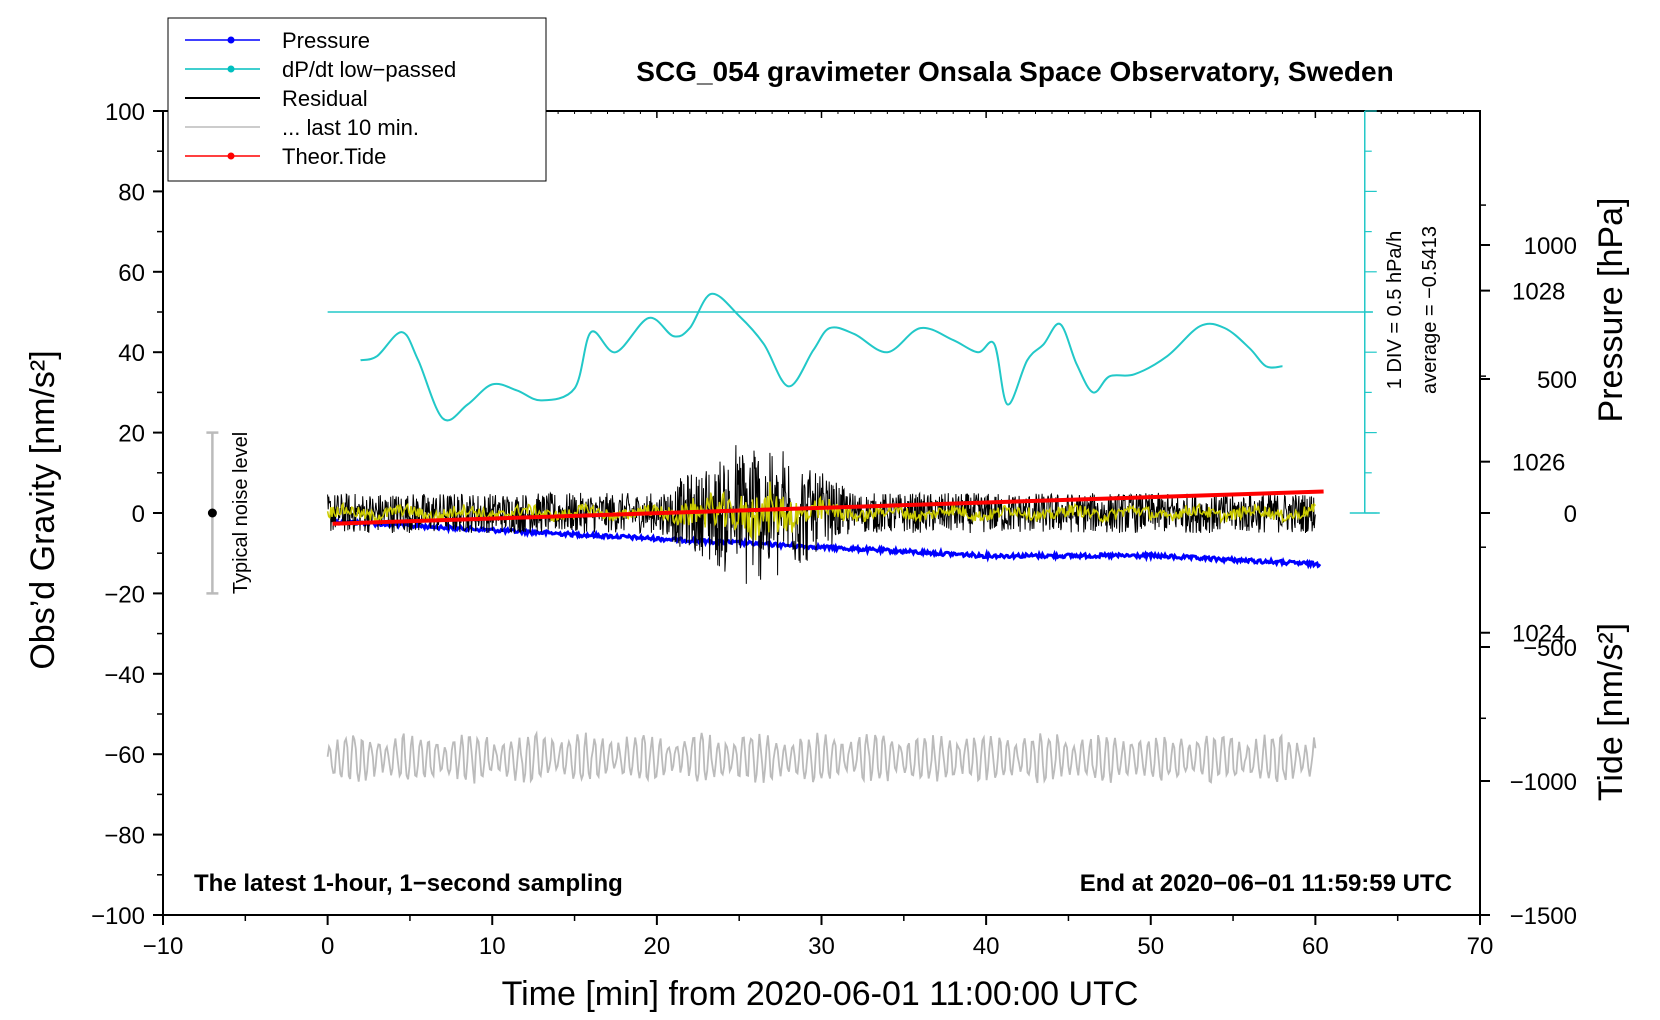 The width and height of the screenshot is (1660, 1020). What do you see at coordinates (828, 543) in the screenshot?
I see `pressure-line` at bounding box center [828, 543].